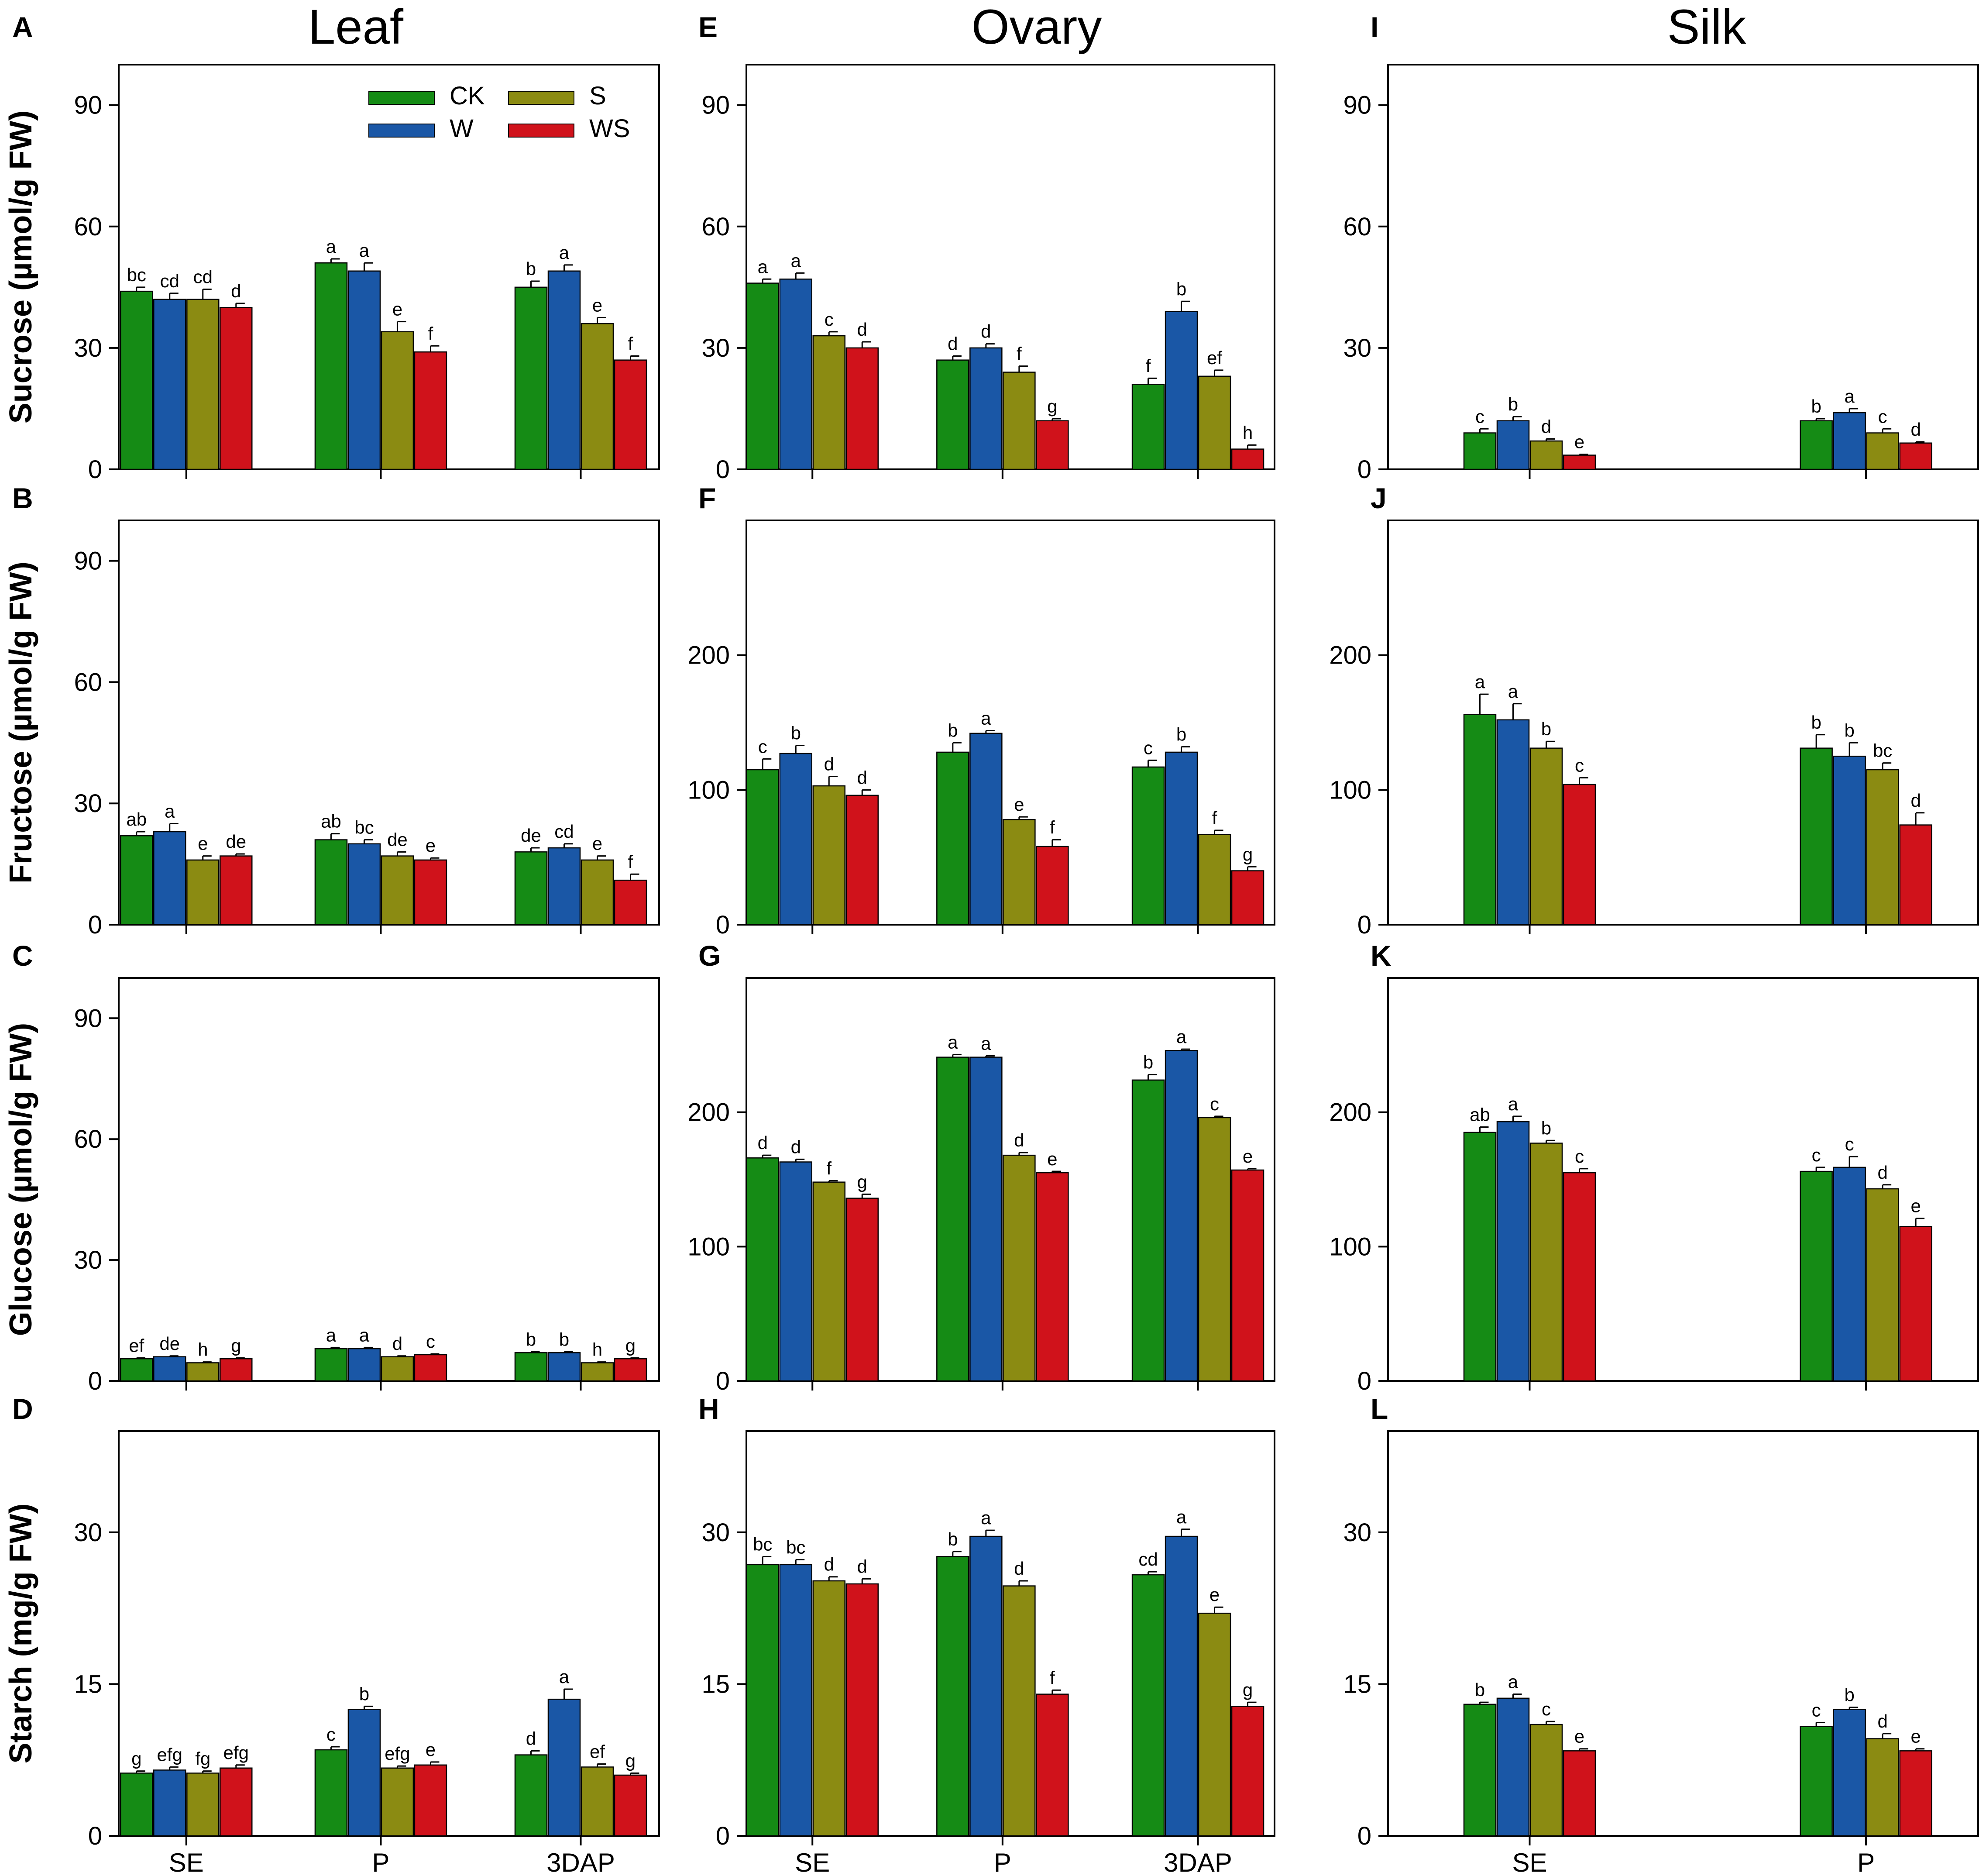 The image size is (1986, 1876). I want to click on bar-w-3dap, so click(564, 886).